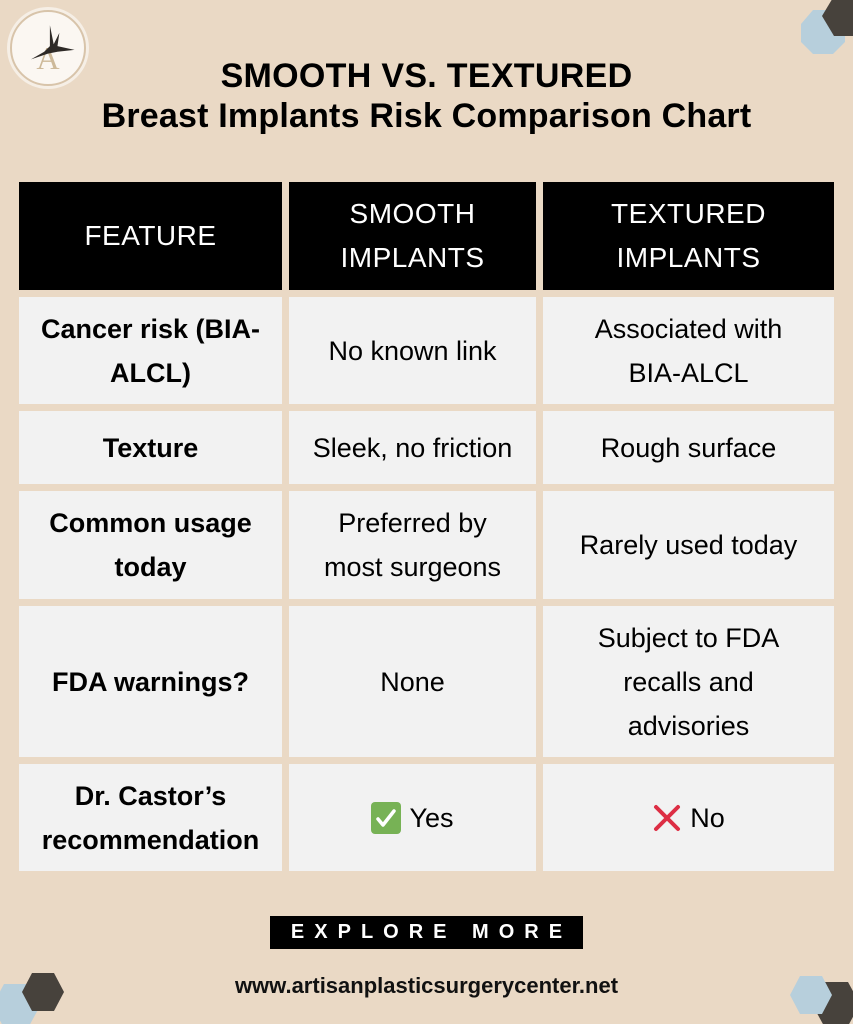  Describe the element at coordinates (837, 18) in the screenshot. I see `hexagon-decoration-top-right-dark` at that location.